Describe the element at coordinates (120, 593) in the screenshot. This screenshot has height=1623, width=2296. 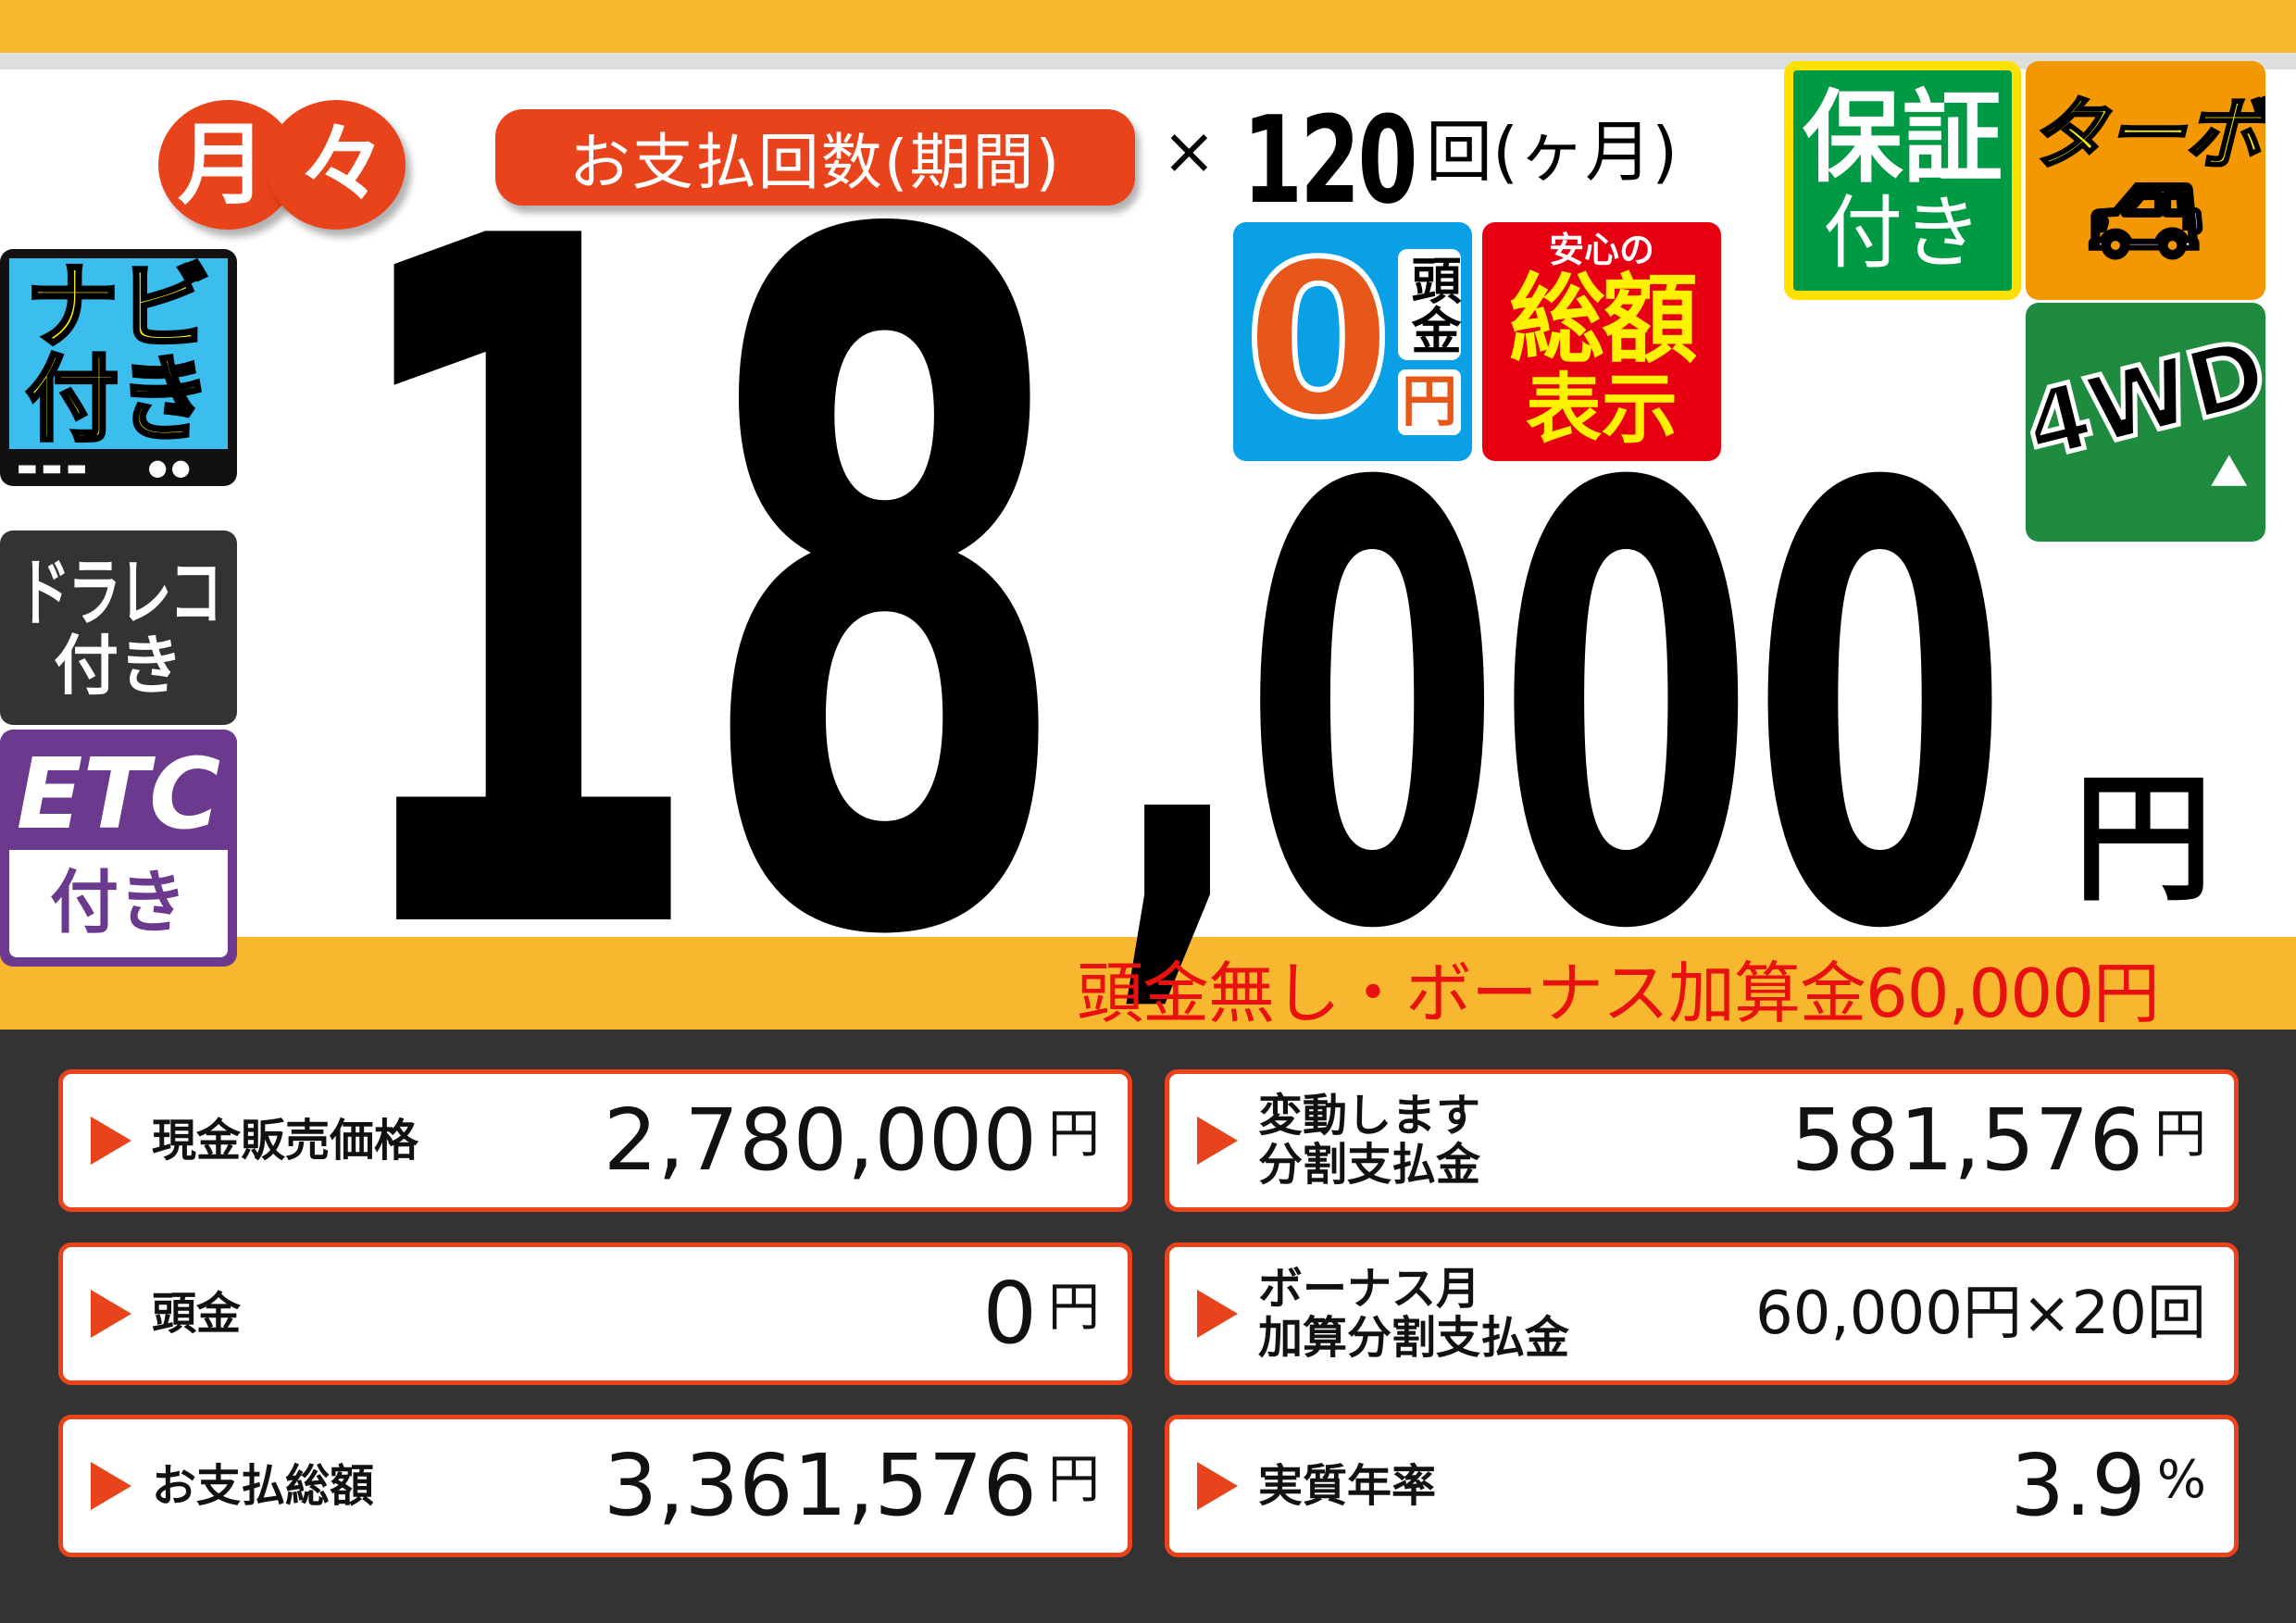
I see `drarec-line1: ドラレコ` at that location.